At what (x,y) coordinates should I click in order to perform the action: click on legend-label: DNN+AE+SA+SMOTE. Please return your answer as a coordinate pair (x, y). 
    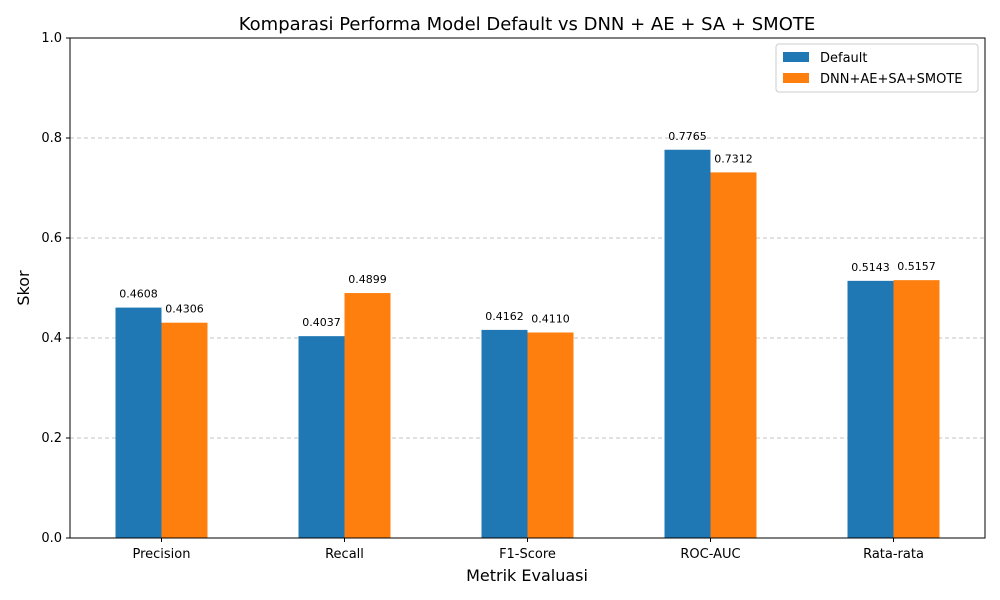
    Looking at the image, I should click on (891, 79).